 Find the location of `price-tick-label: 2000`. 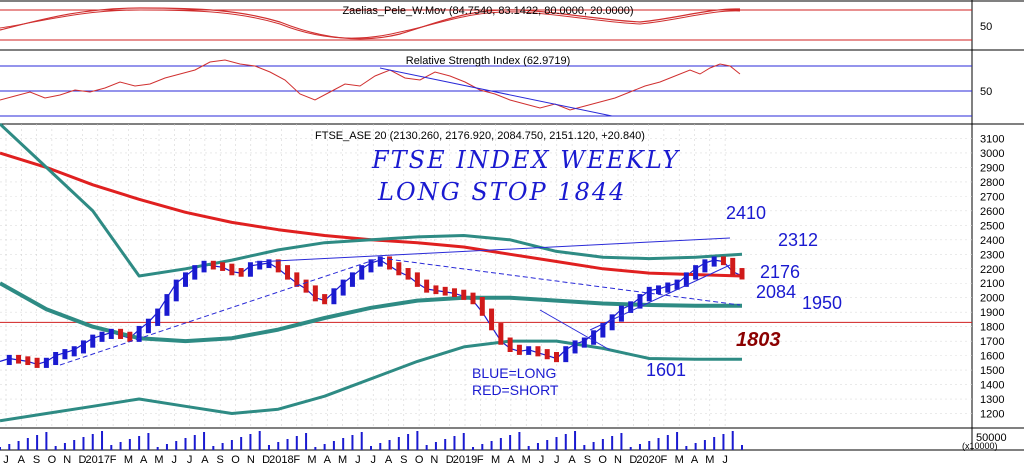

price-tick-label: 2000 is located at coordinates (992, 299).